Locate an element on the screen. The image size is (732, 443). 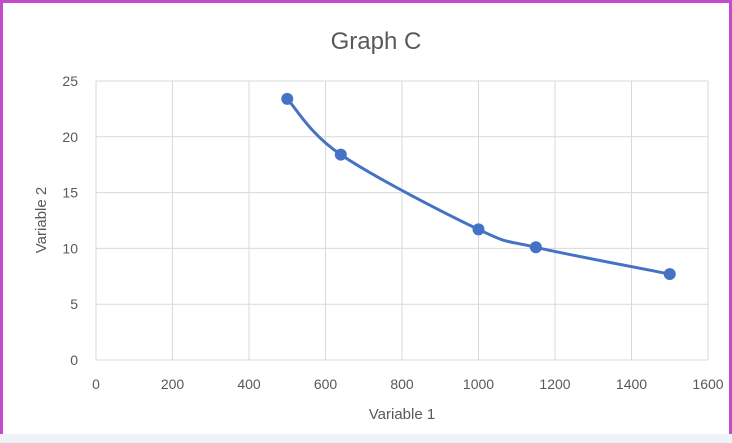
x-tick-label: 400 is located at coordinates (249, 384).